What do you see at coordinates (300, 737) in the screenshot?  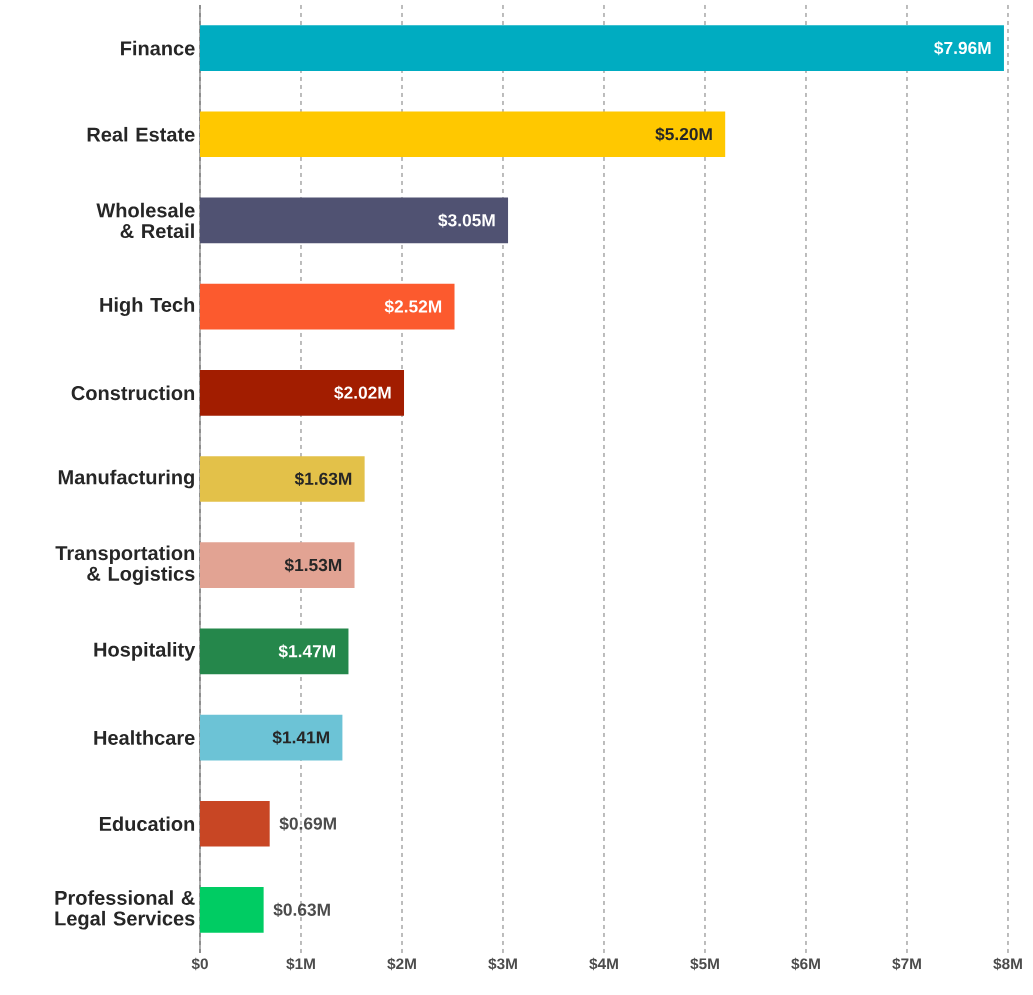 I see `data-label: $1.41M` at bounding box center [300, 737].